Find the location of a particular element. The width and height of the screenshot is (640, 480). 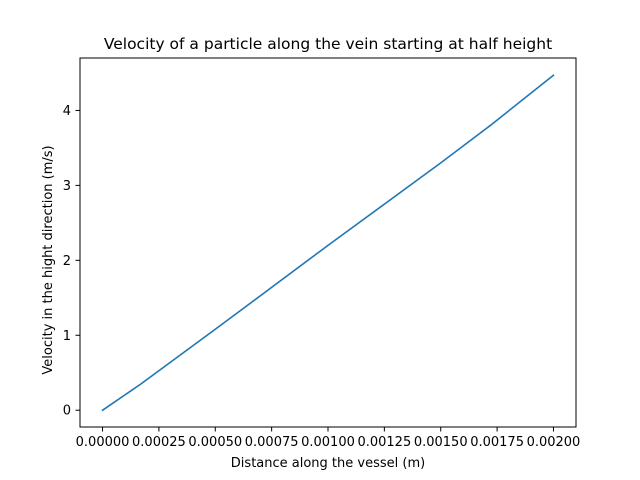

y-axis-label: Velocity in the hight direction (m/s) is located at coordinates (48, 259).